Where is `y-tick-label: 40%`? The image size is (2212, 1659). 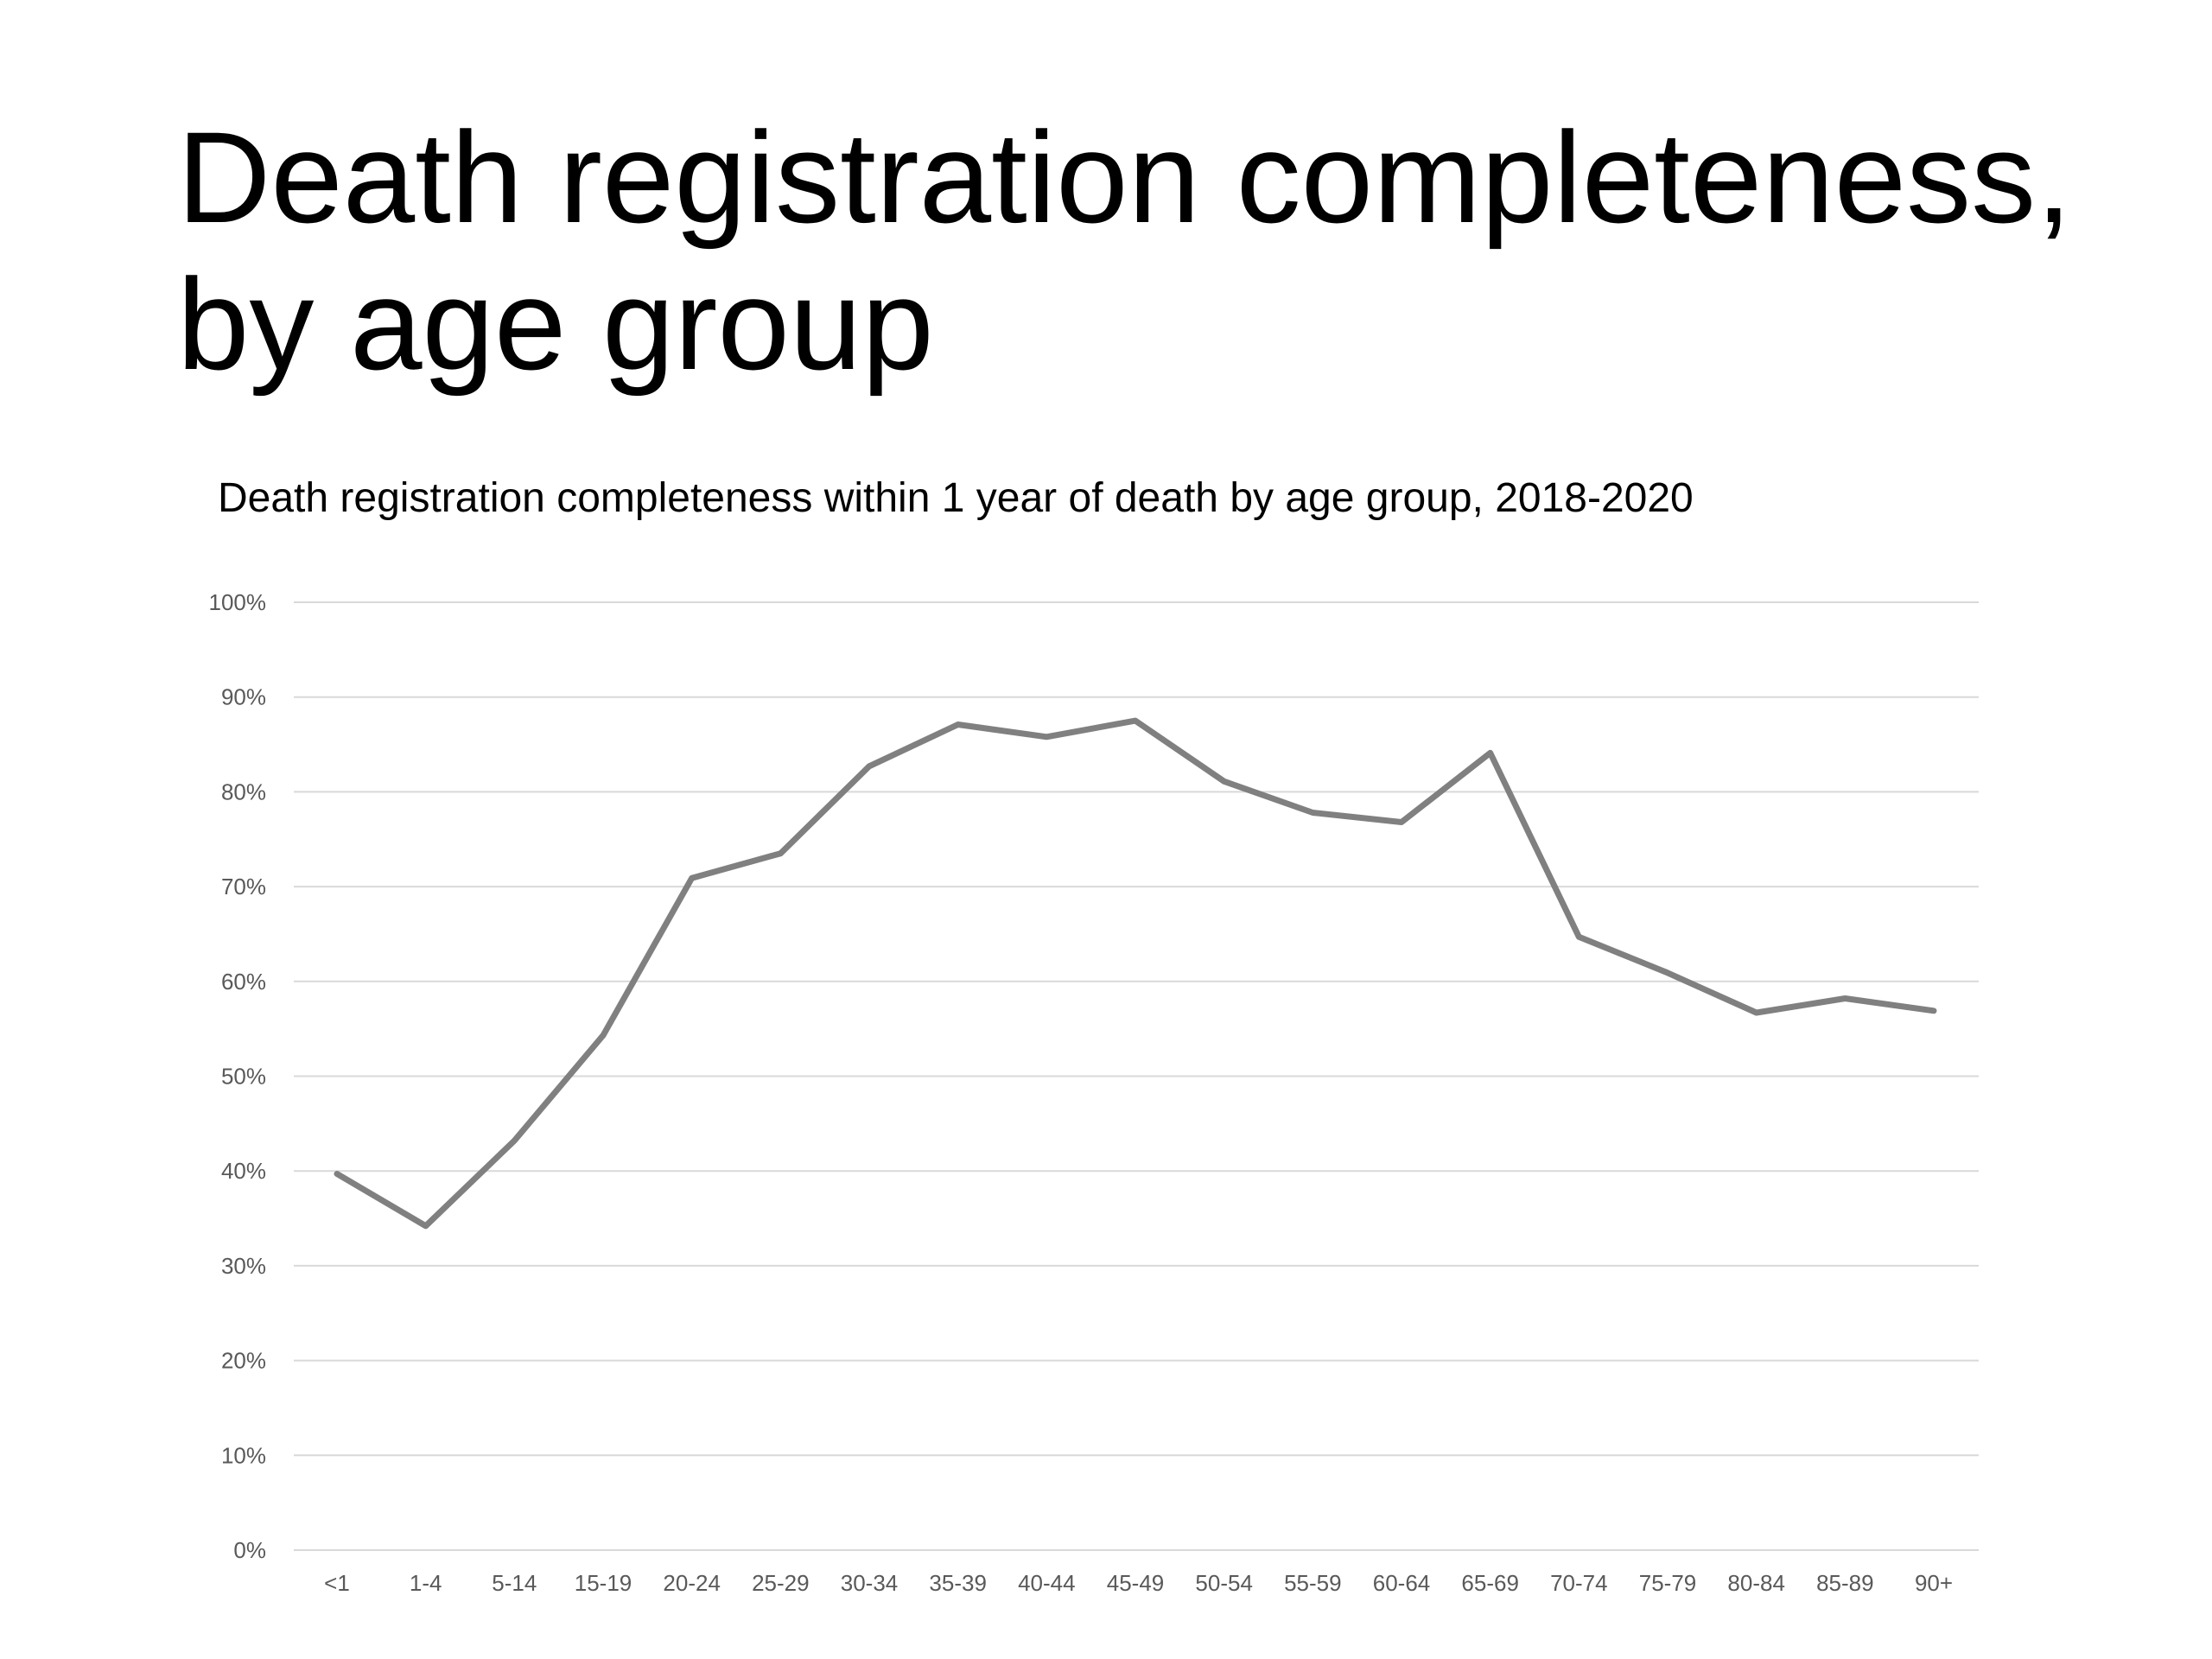
y-tick-label: 40% is located at coordinates (243, 1171).